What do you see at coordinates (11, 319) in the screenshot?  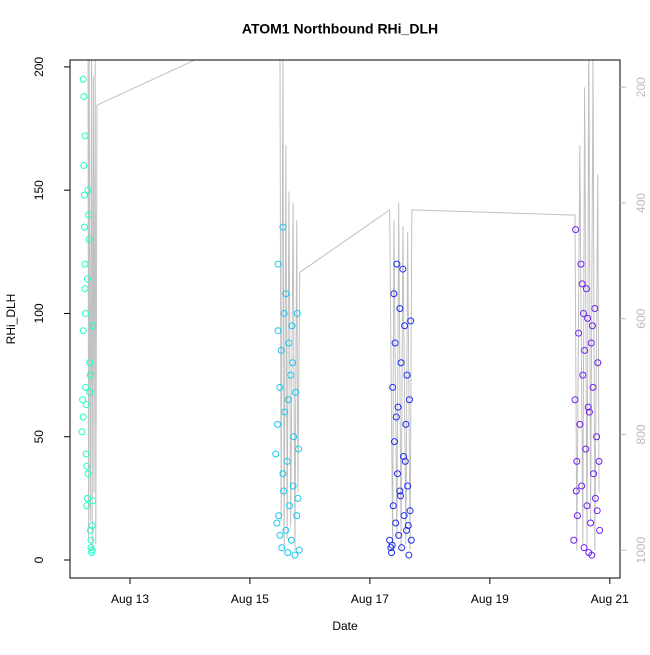 I see `y-axis-label: RHi_DLH` at bounding box center [11, 319].